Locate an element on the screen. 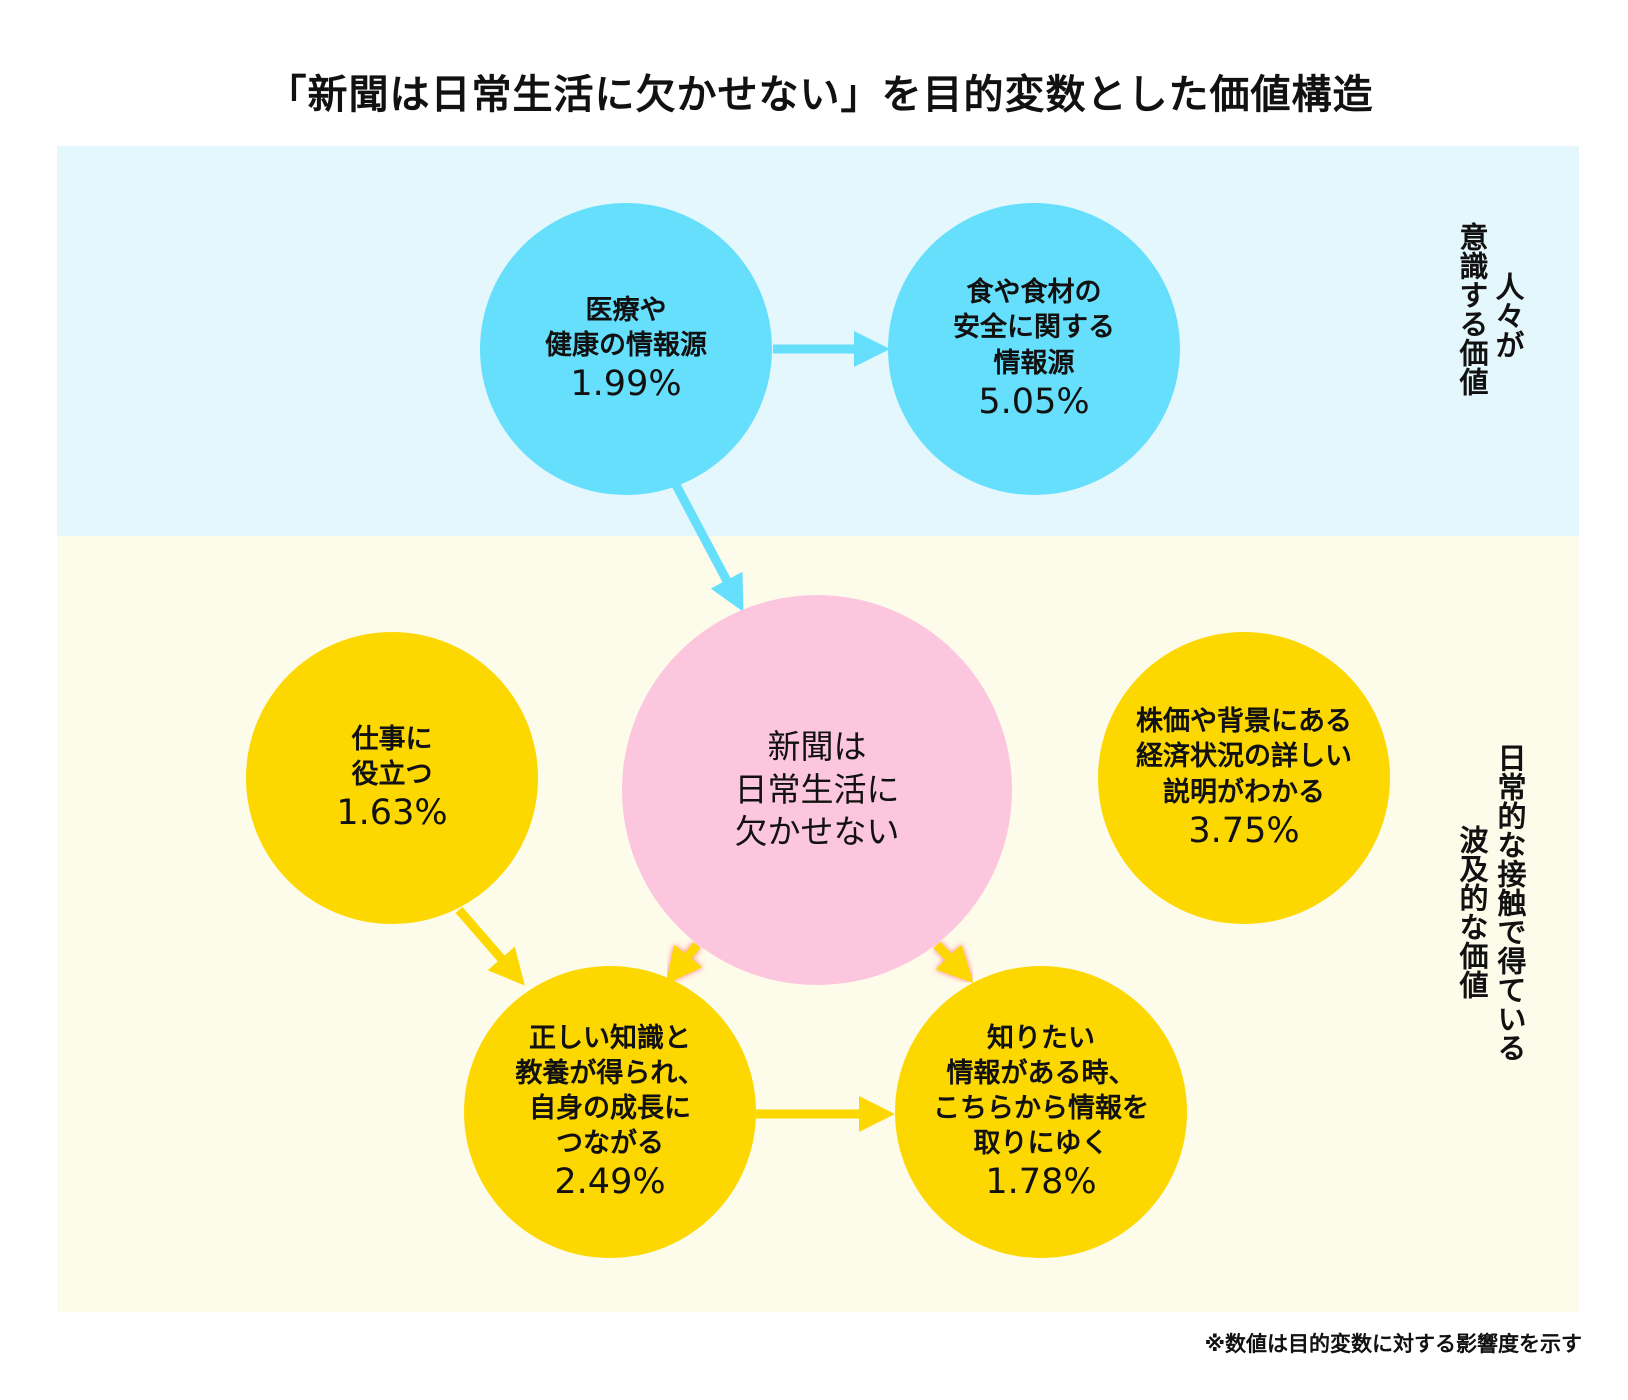  node-food-safety-info: 食や食材の 安全に関する 情報源 5.05% is located at coordinates (1034, 349).